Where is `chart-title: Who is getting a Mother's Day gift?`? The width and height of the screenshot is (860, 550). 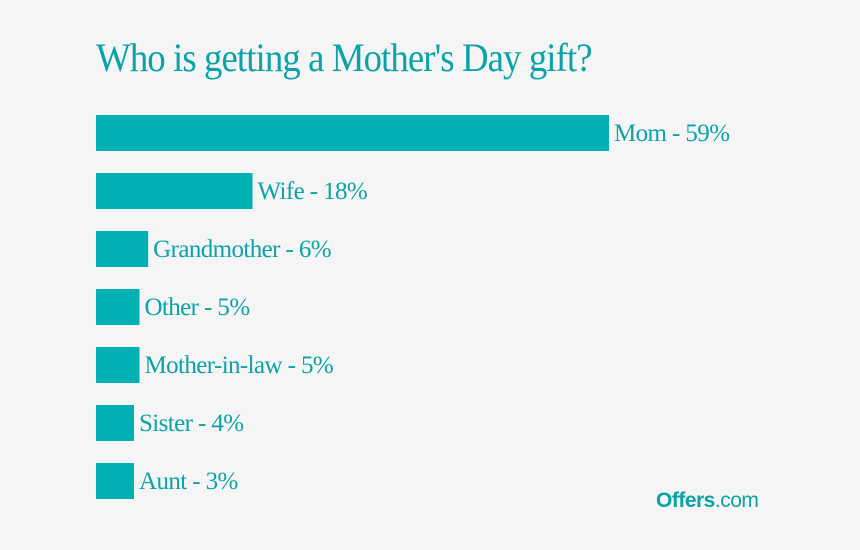 chart-title: Who is getting a Mother's Day gift? is located at coordinates (344, 57).